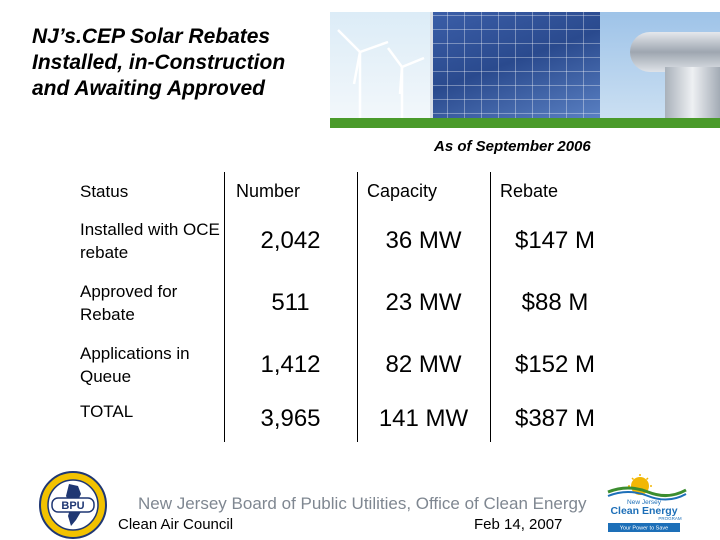  Describe the element at coordinates (107, 411) in the screenshot. I see `row-status: TOTAL` at that location.